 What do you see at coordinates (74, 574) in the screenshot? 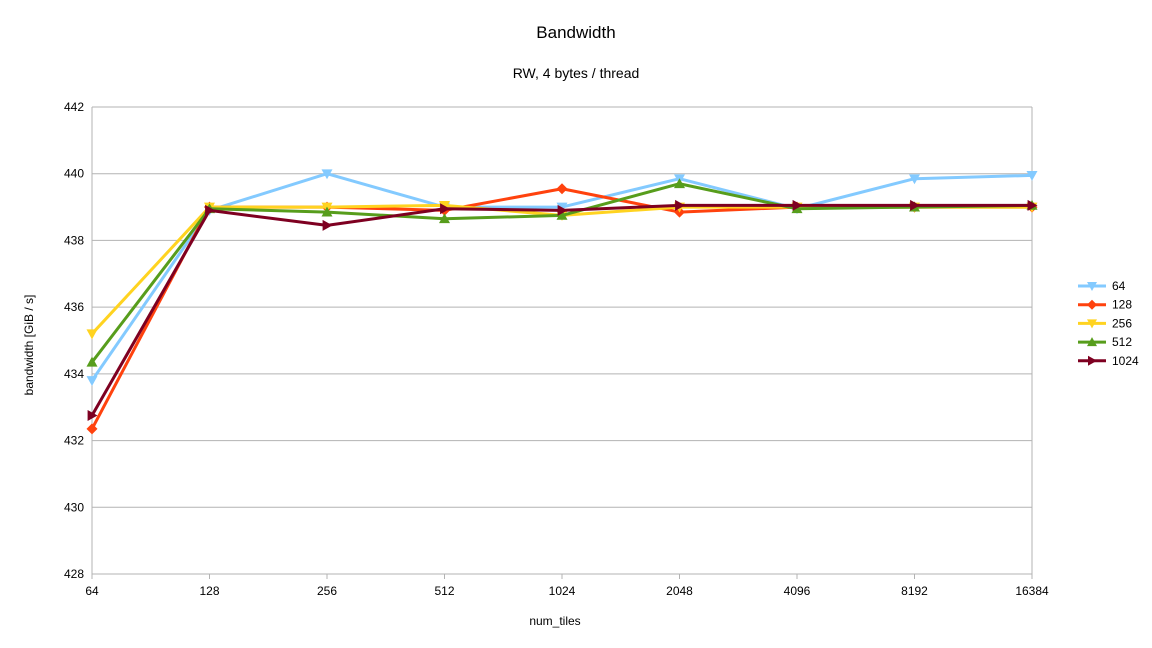
I see `y-tick-label: 428` at bounding box center [74, 574].